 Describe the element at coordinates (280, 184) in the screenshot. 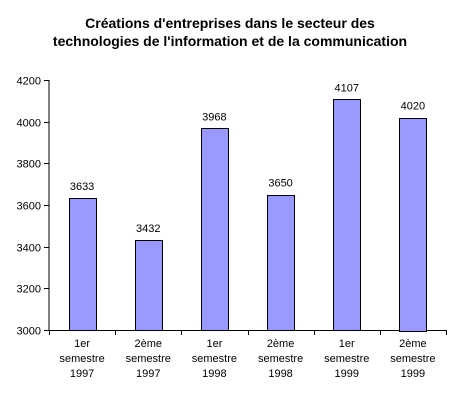

I see `data-label: 3650` at that location.